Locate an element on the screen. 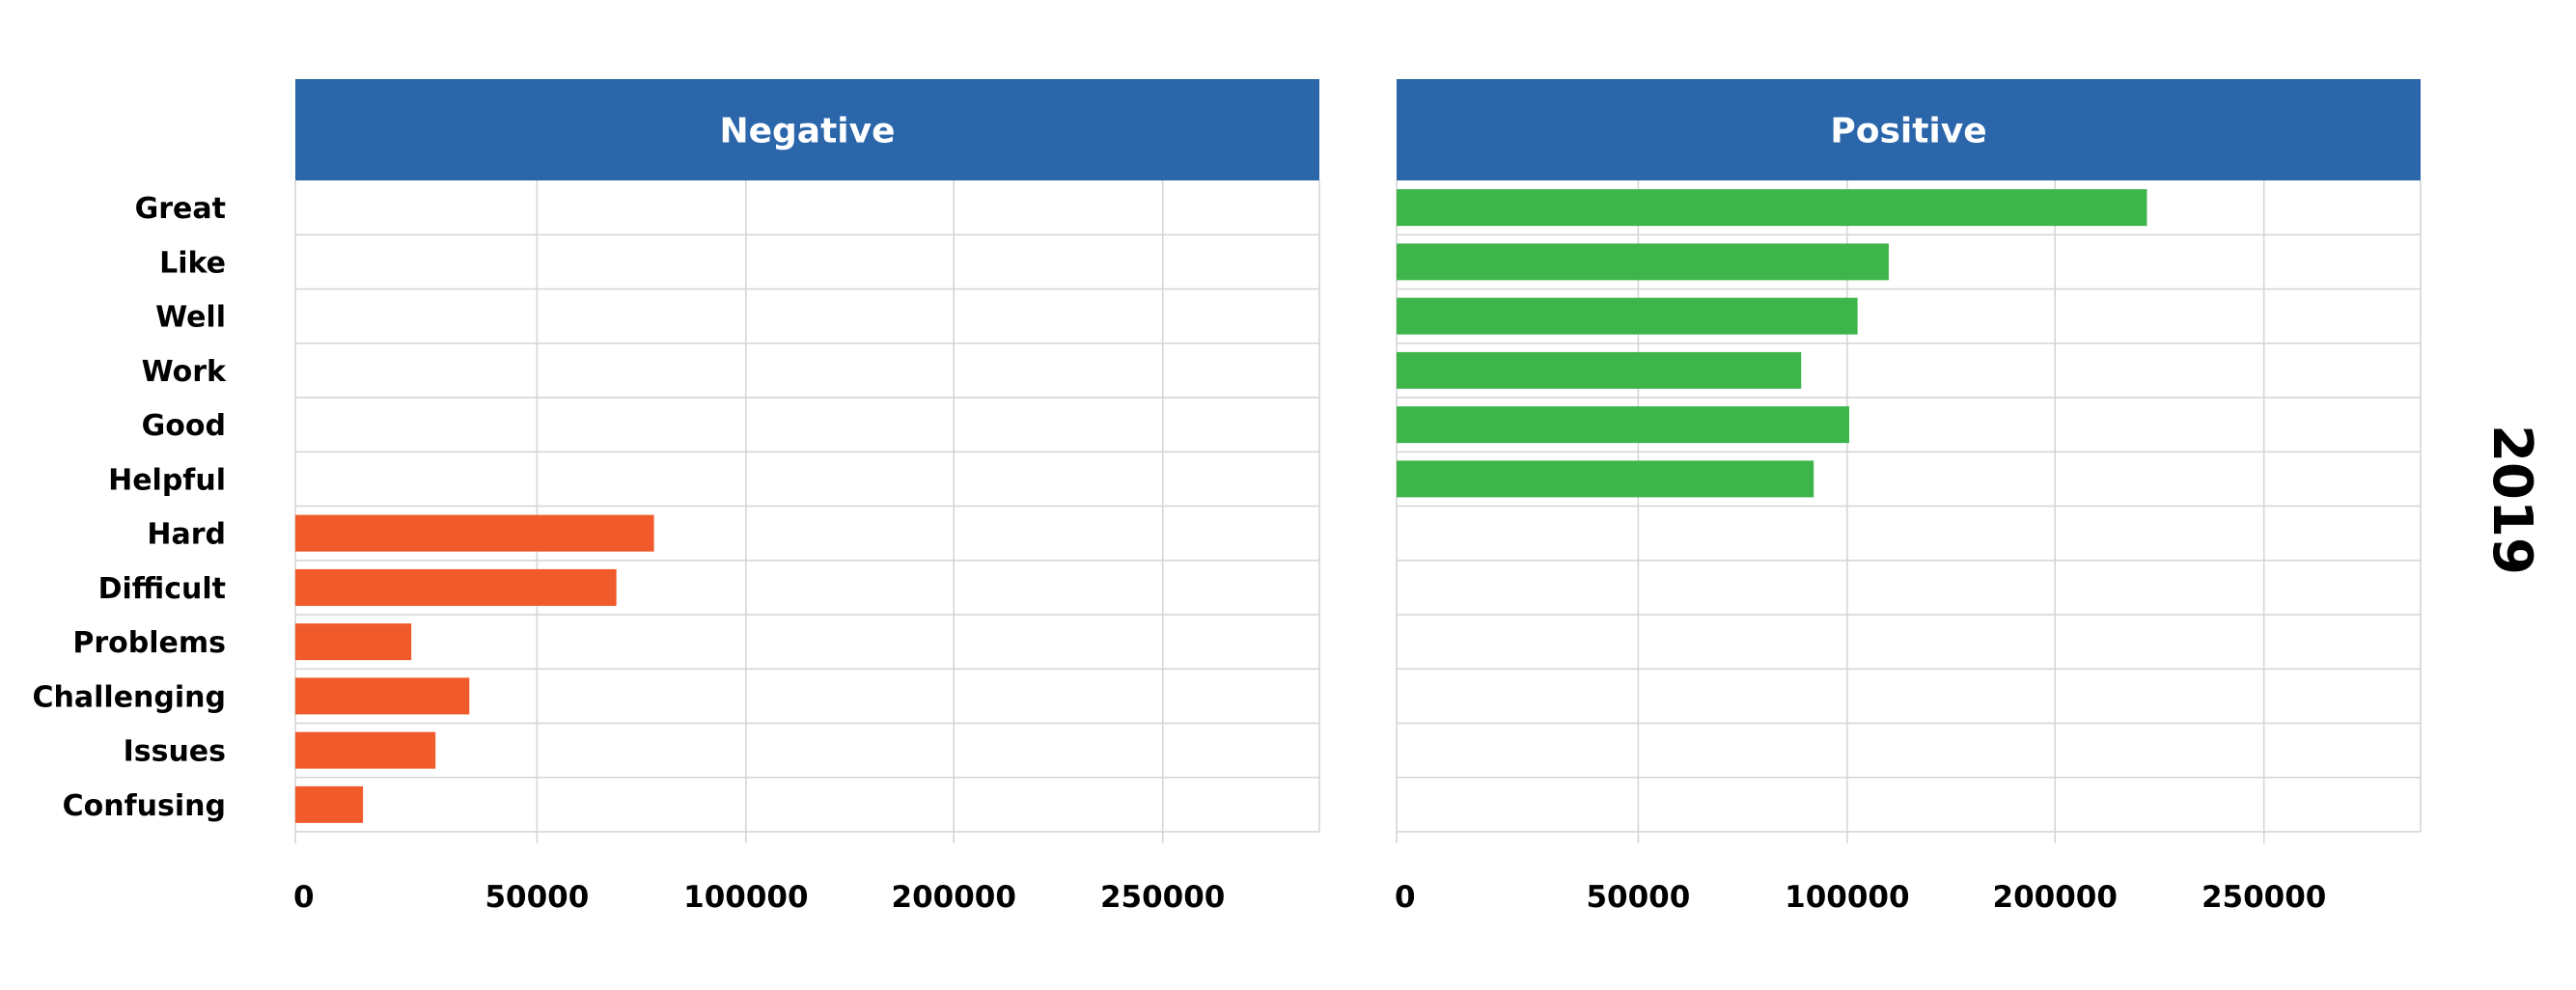 The image size is (2576, 990). tick-label-0-1: 50000 is located at coordinates (537, 897).